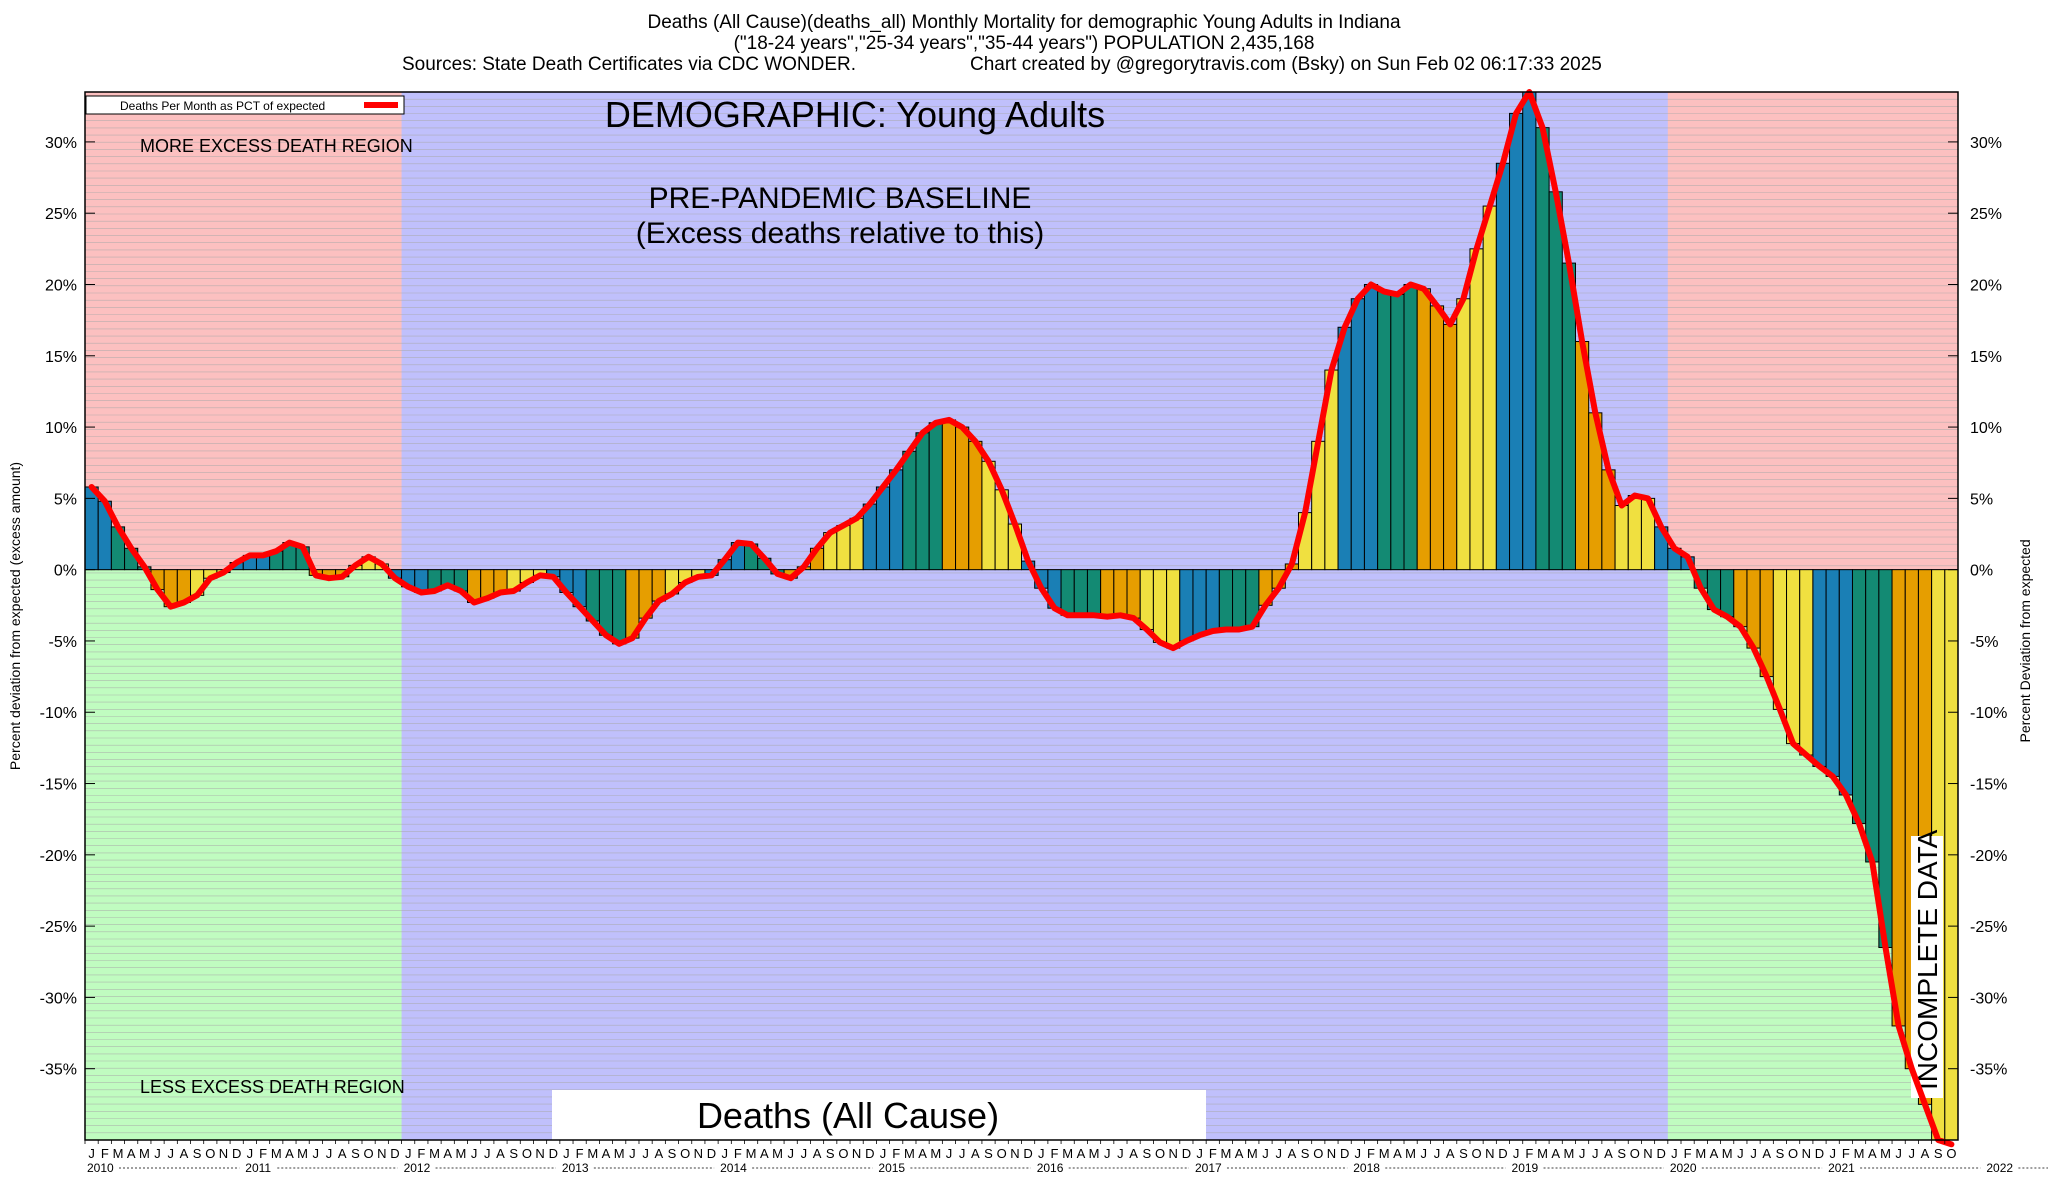  Describe the element at coordinates (58, 998) in the screenshot. I see `ytick-label-left: -30%` at that location.